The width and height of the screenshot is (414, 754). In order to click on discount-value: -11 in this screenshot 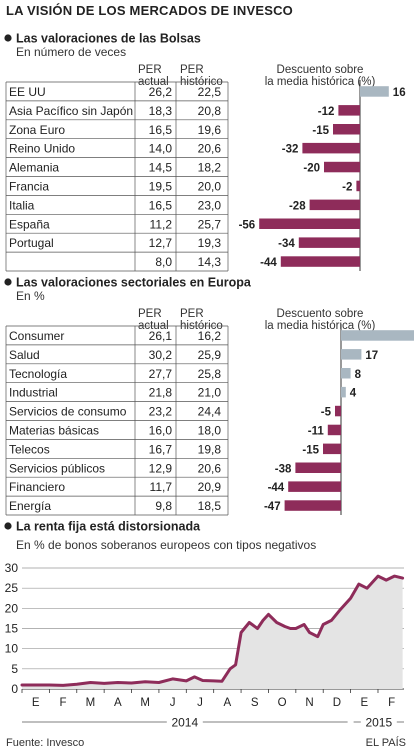, I will do `click(316, 431)`.